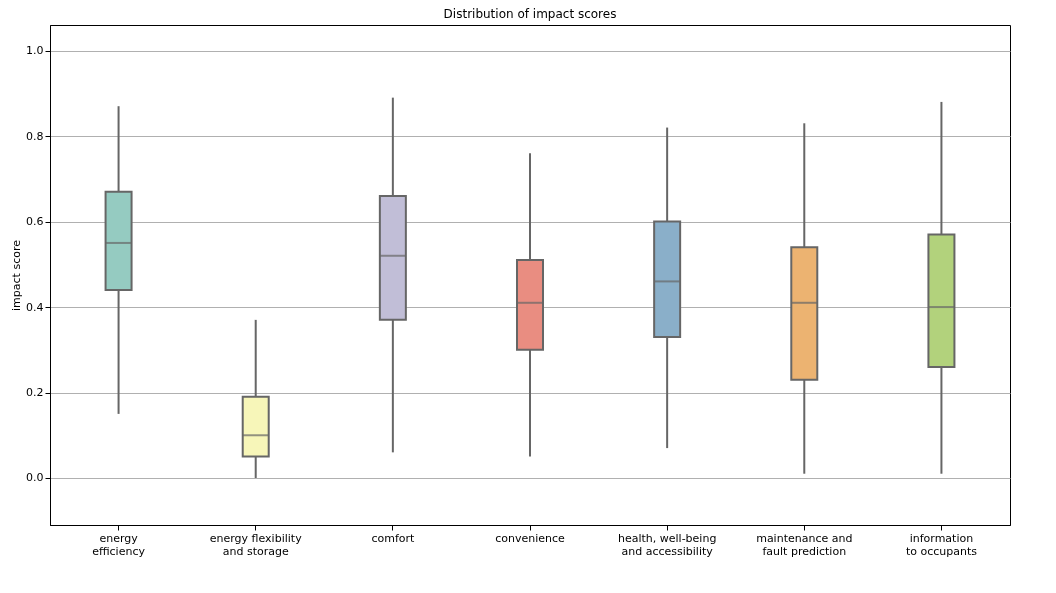 Image resolution: width=1056 pixels, height=593 pixels. What do you see at coordinates (35, 393) in the screenshot?
I see `y-tick-label: 0.2` at bounding box center [35, 393].